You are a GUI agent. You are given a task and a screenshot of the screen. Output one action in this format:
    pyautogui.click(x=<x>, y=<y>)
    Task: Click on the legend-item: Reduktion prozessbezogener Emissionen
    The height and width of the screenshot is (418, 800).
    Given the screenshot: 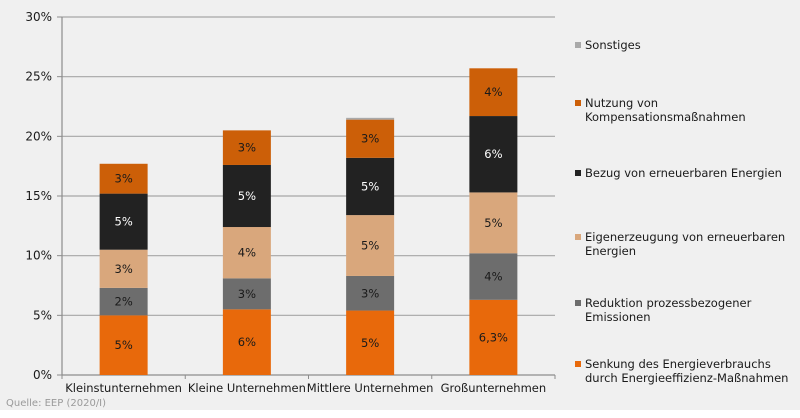 What is the action you would take?
    pyautogui.click(x=687, y=310)
    